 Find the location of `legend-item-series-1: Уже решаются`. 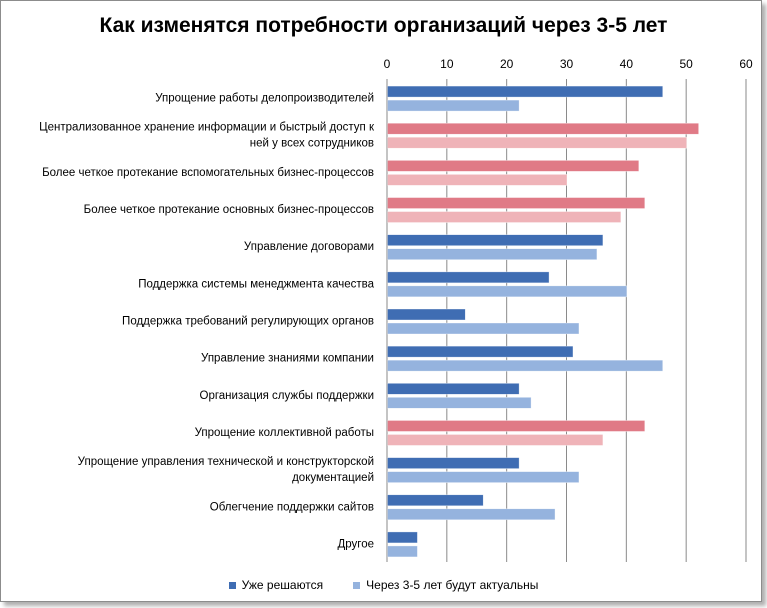

legend-item-series-1: Уже решаются is located at coordinates (276, 585).